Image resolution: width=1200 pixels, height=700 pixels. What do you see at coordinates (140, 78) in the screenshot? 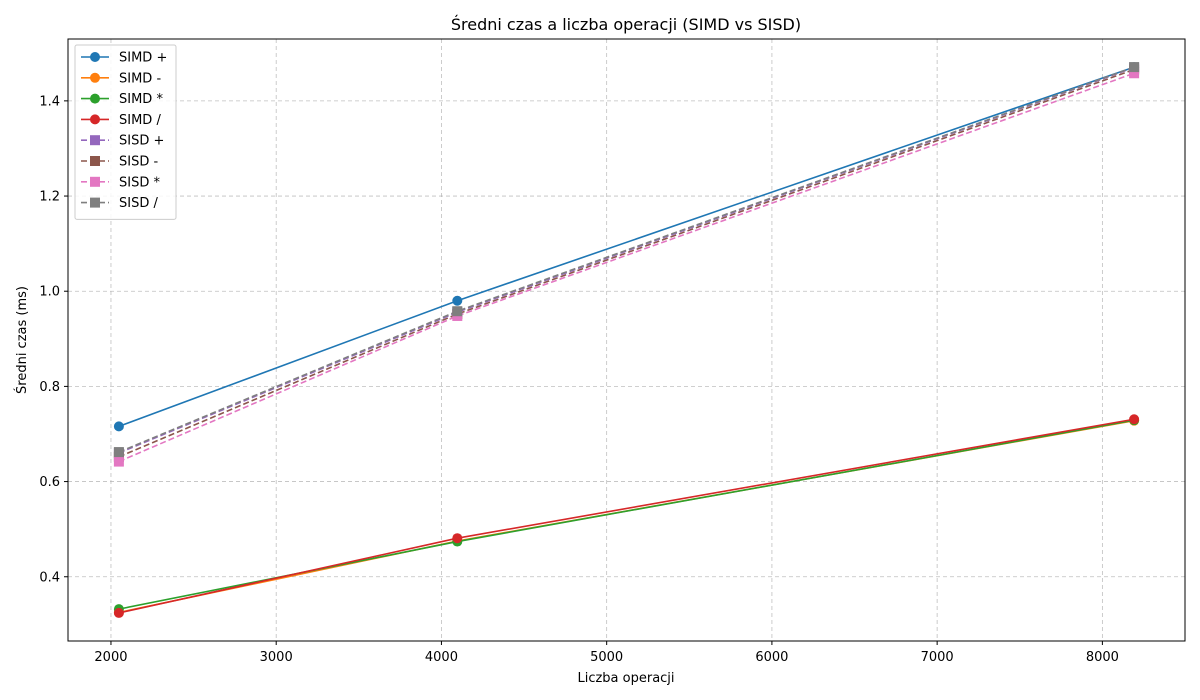
I see `legend-label-simd-minus: SIMD -` at bounding box center [140, 78].